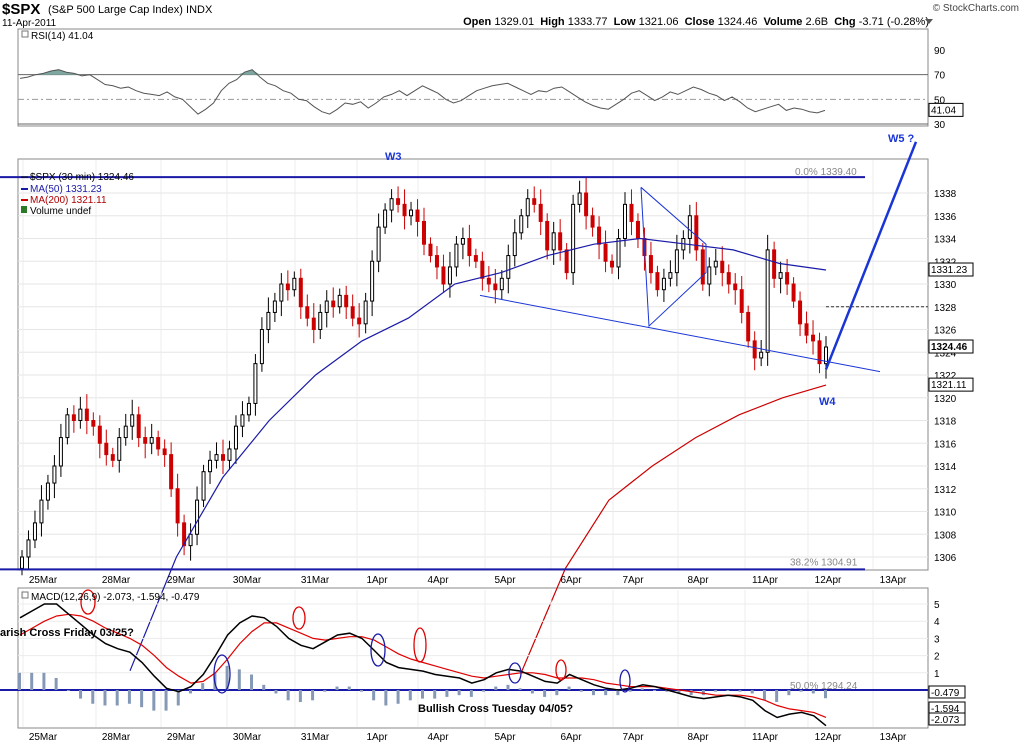 This screenshot has width=1025, height=744. What do you see at coordinates (893, 22) in the screenshot?
I see `chg-value: -3.71 (-0.28%)` at bounding box center [893, 22].